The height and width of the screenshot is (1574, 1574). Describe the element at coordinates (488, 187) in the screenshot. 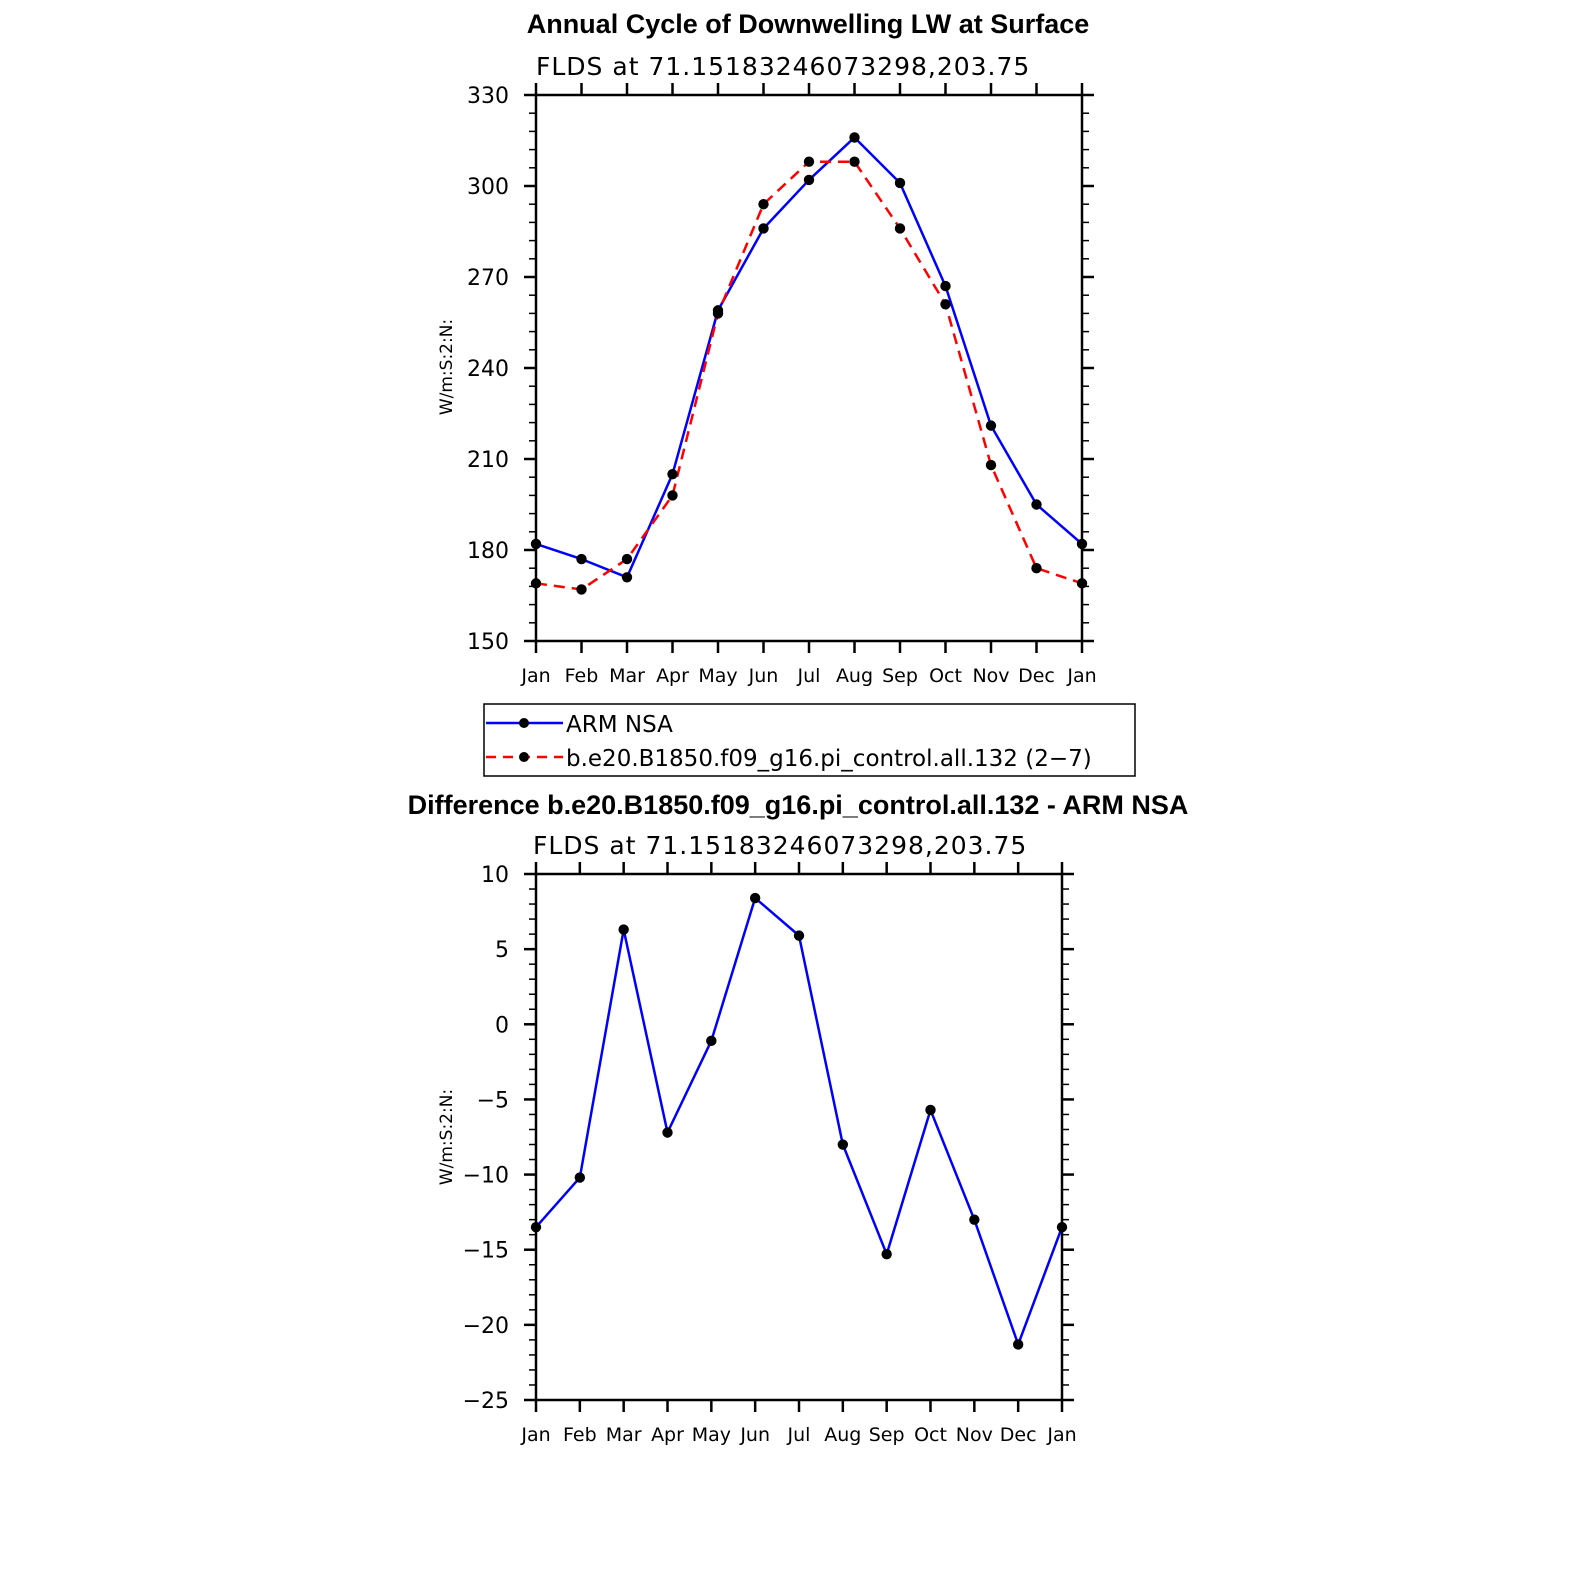

I see `y-tick-label: 300` at that location.